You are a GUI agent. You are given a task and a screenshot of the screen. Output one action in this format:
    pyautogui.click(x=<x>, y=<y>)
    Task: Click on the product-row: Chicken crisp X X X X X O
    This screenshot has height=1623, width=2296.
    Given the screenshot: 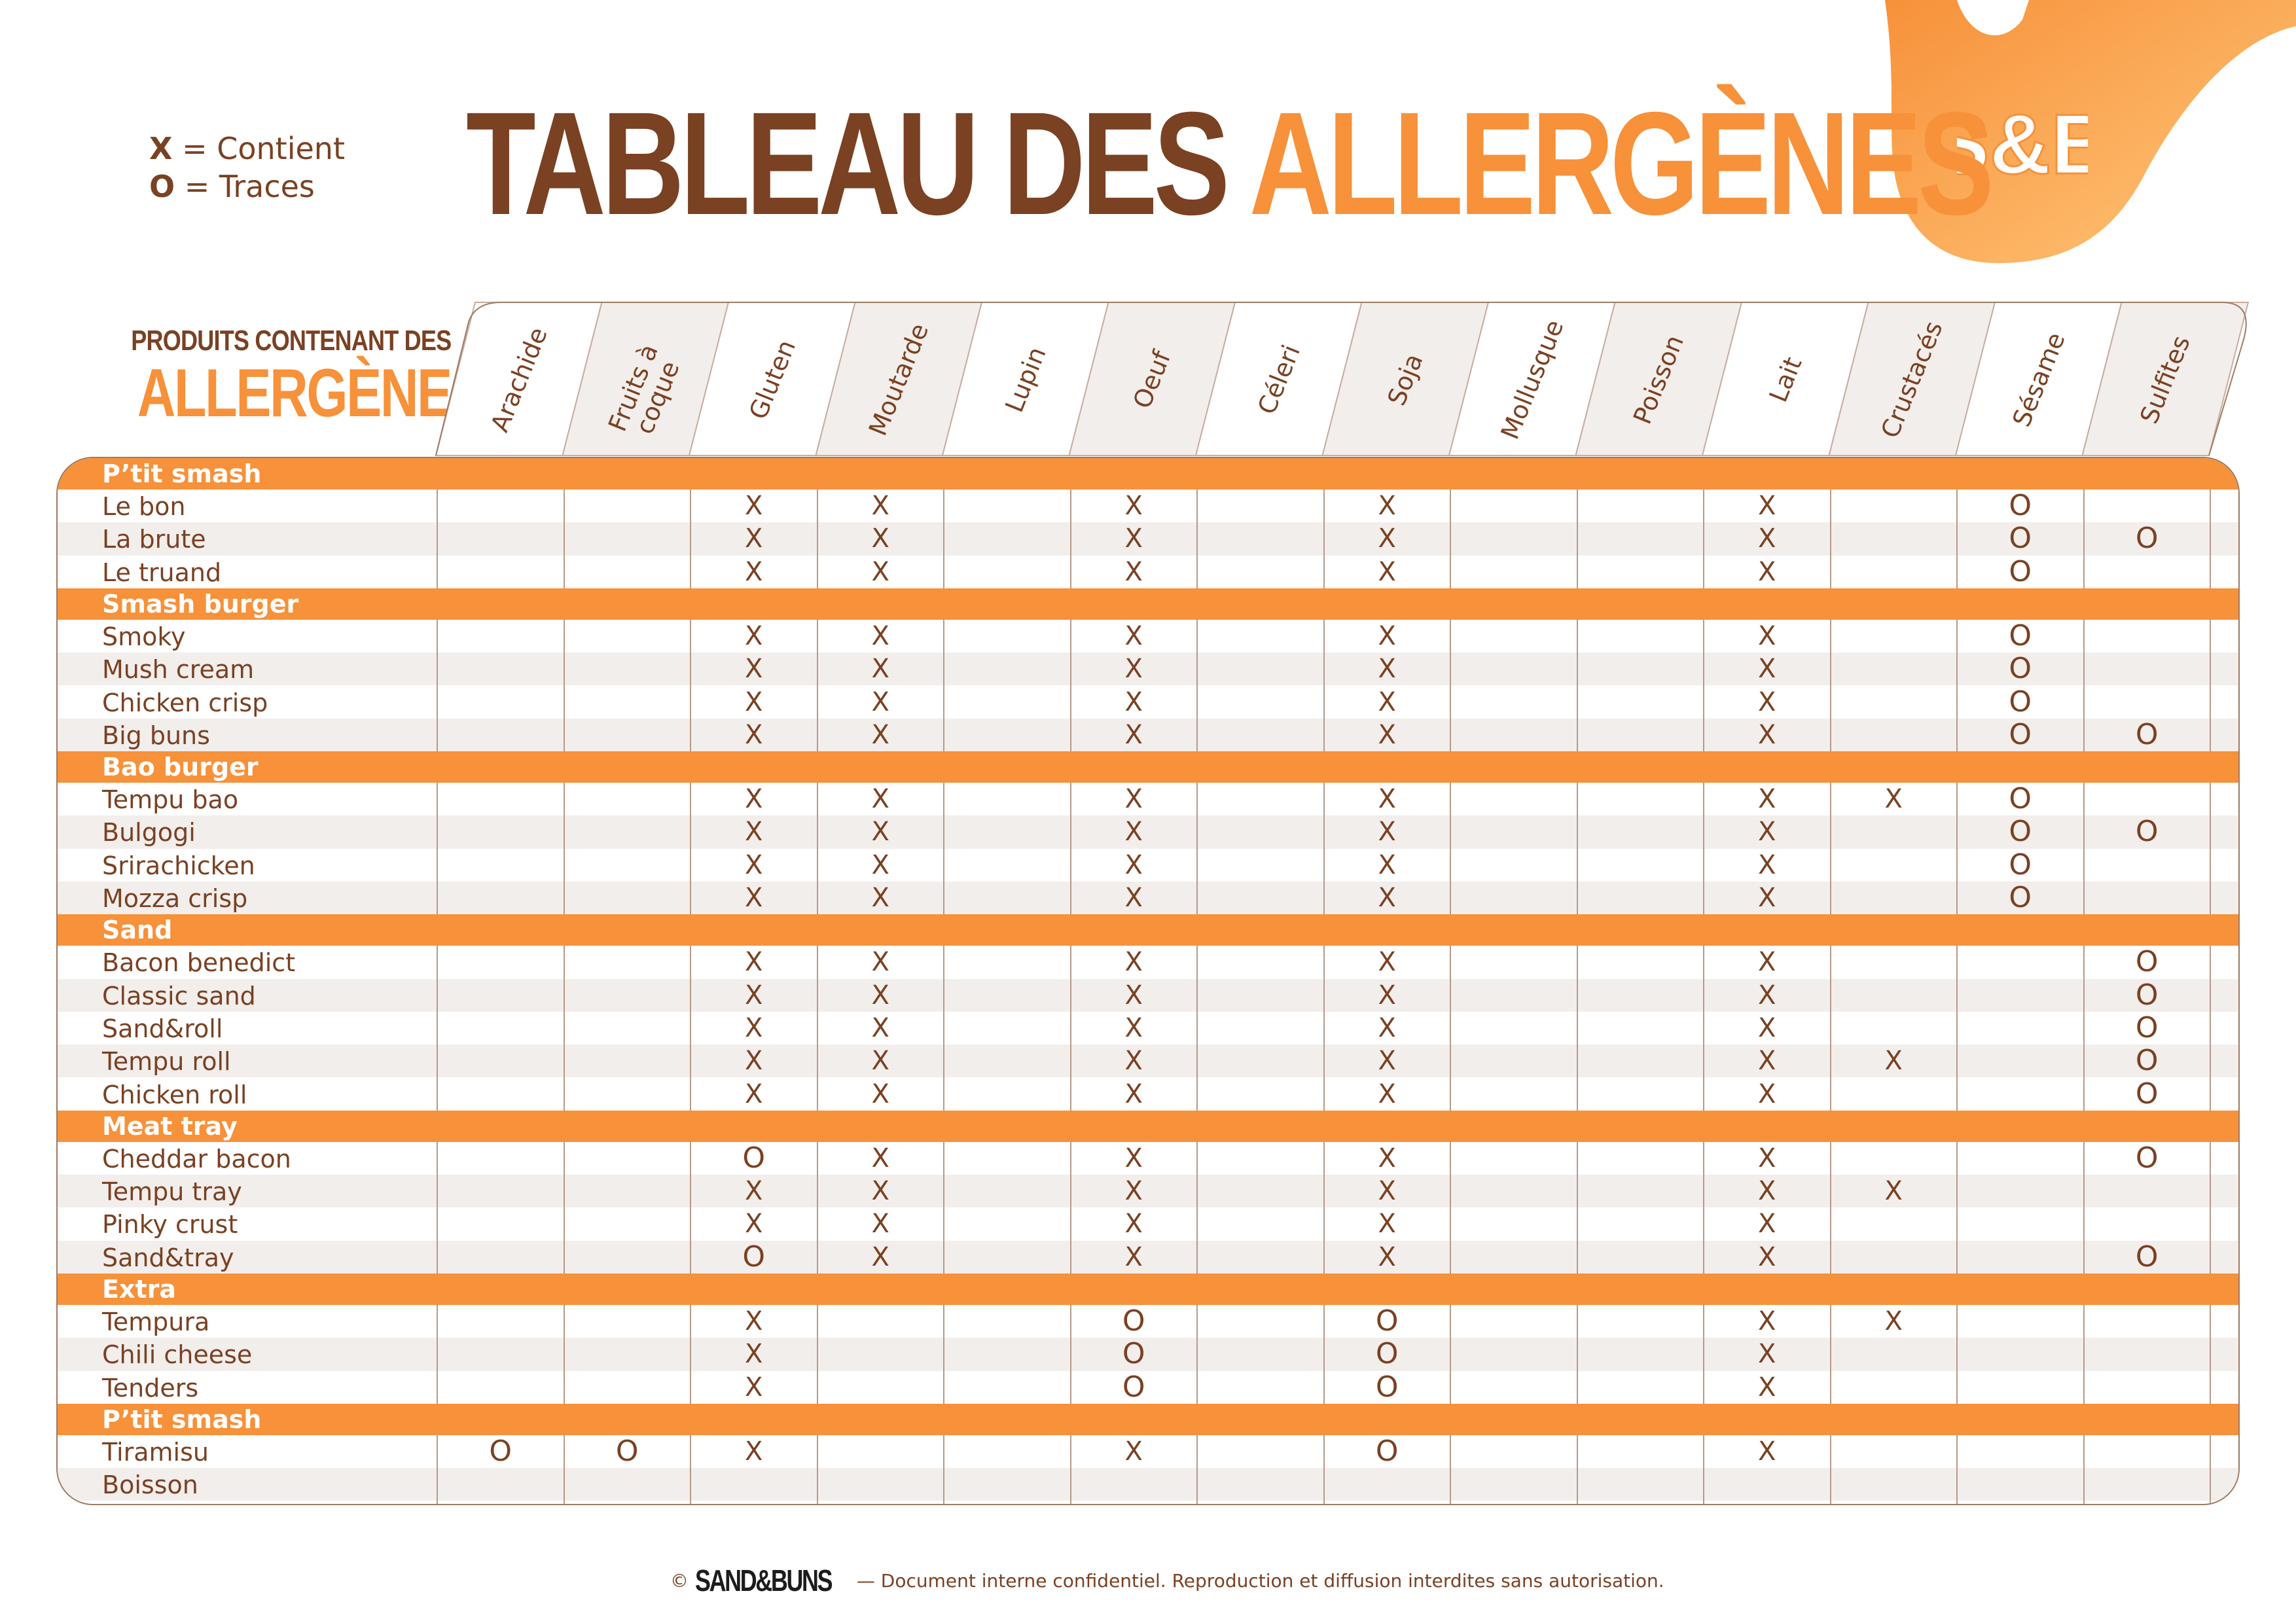 What is the action you would take?
    pyautogui.click(x=1148, y=703)
    